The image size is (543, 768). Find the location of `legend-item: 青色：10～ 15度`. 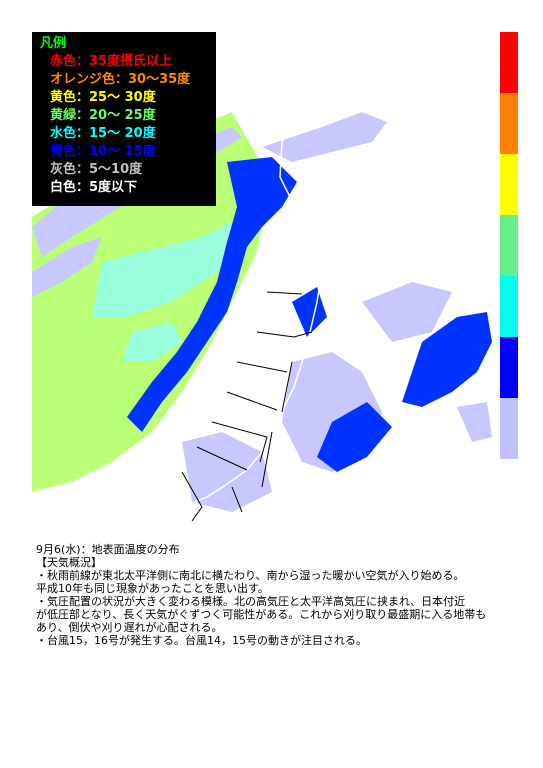

legend-item: 青色：10～ 15度 is located at coordinates (103, 151).